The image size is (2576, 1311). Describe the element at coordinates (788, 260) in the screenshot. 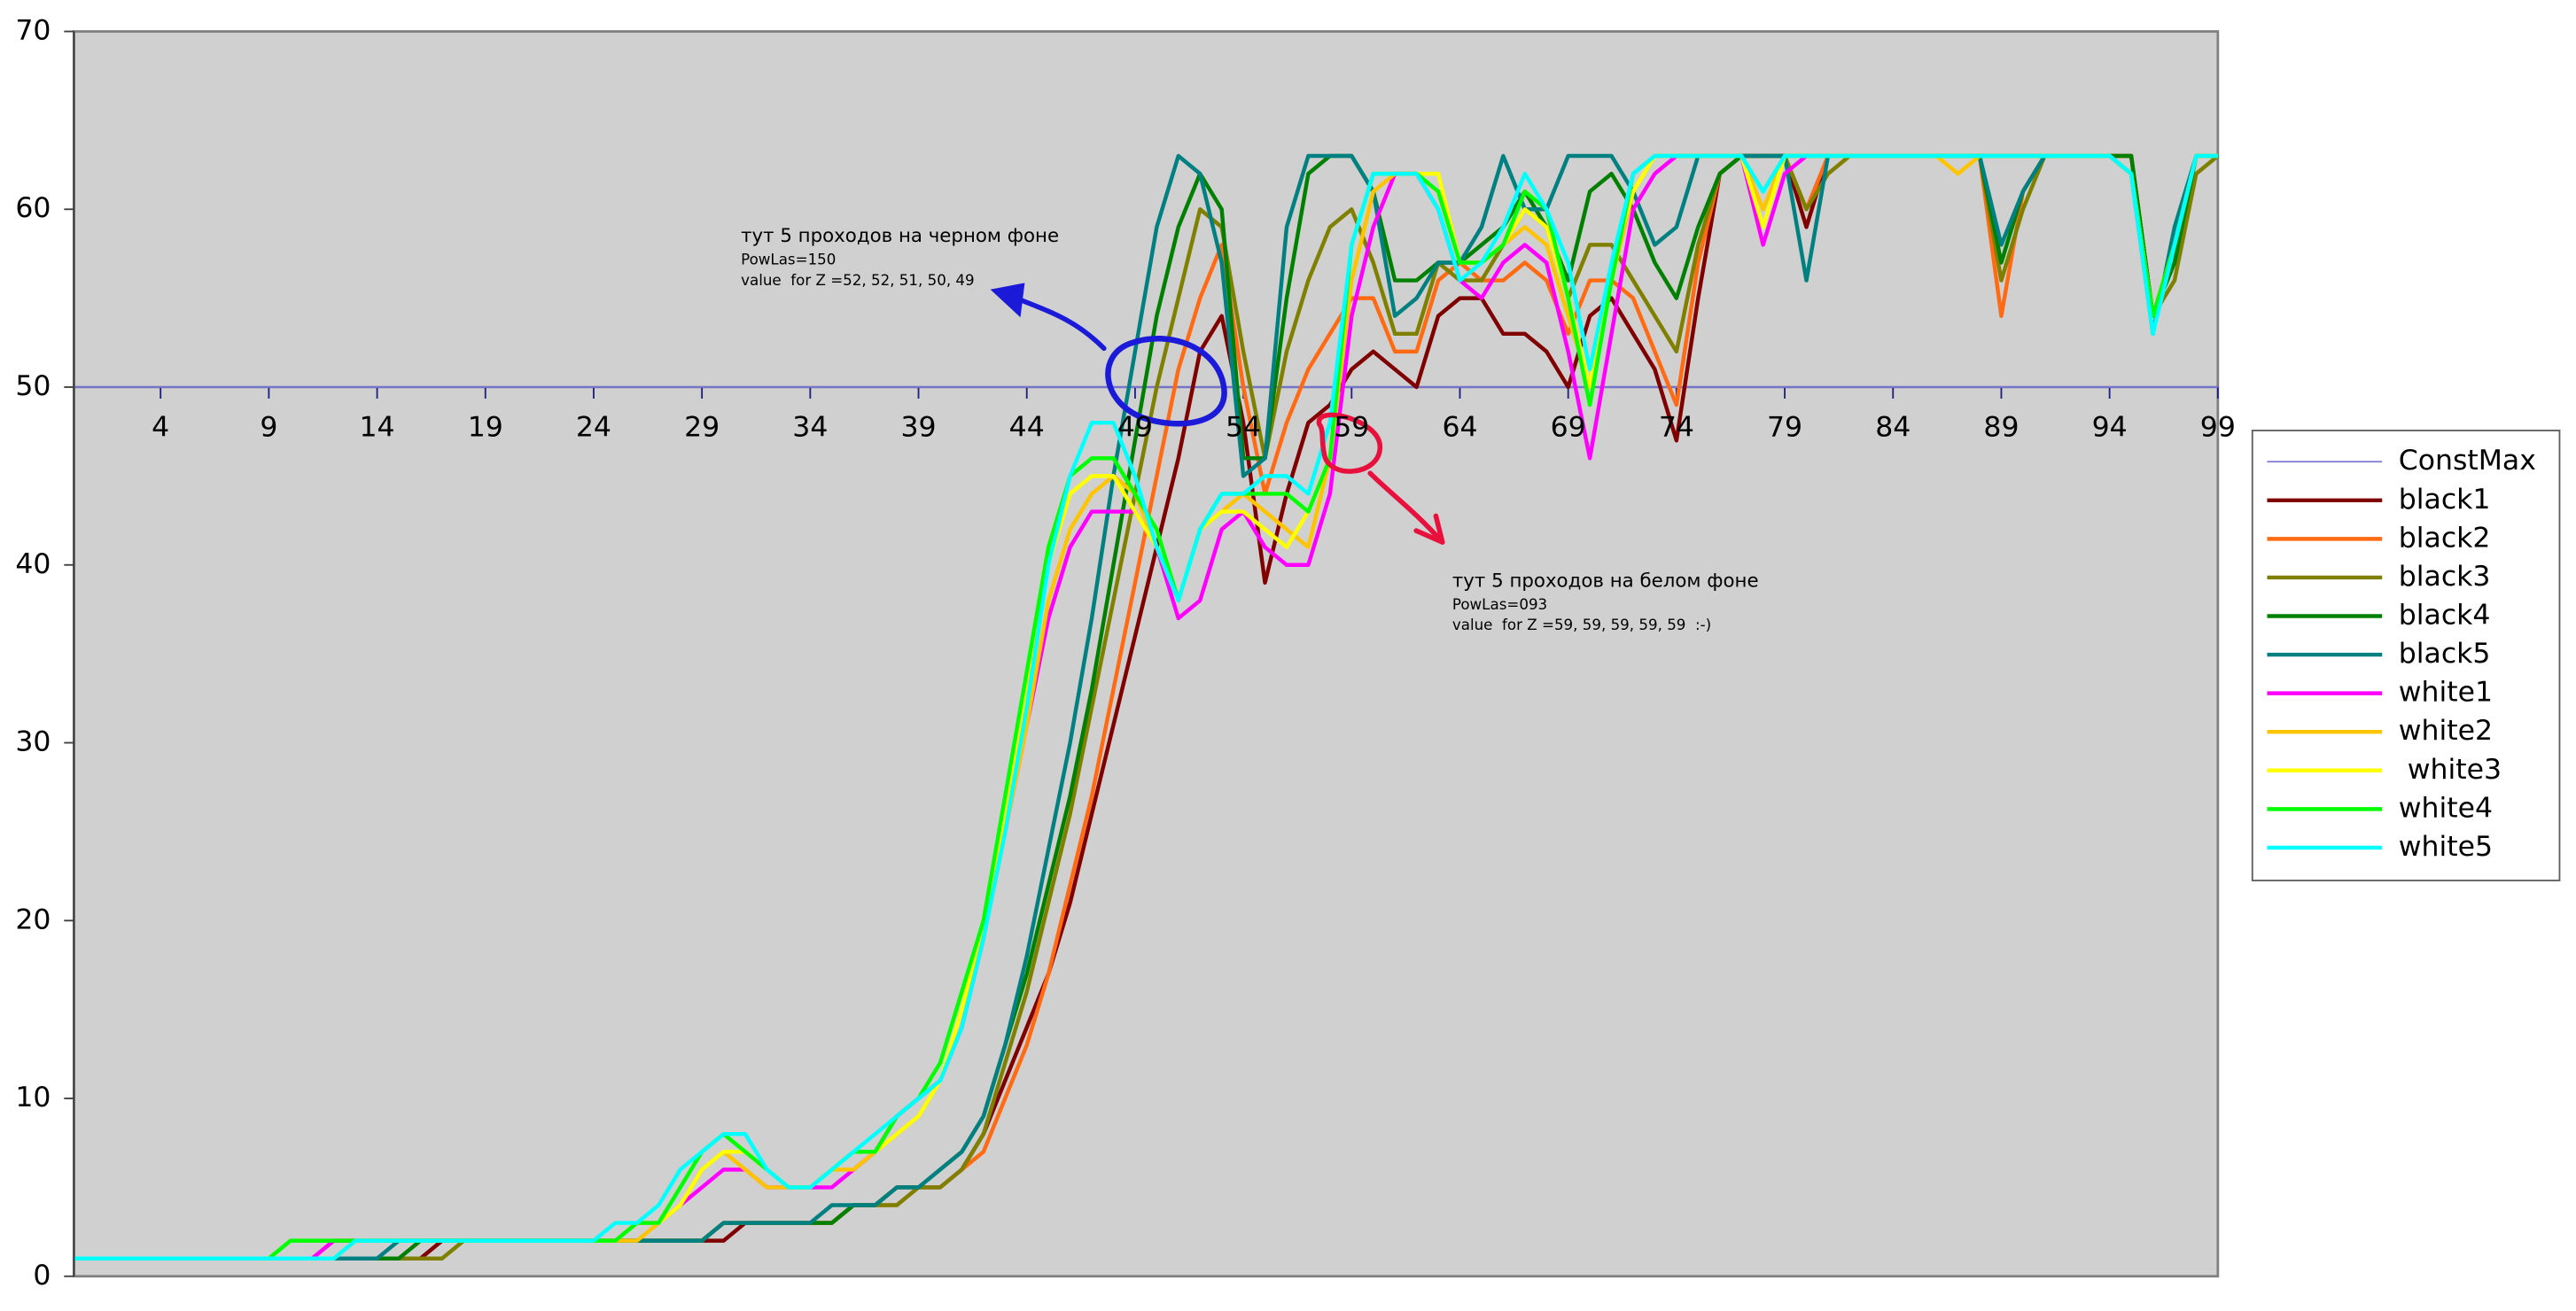

I see `annotation: PowLas=150` at that location.